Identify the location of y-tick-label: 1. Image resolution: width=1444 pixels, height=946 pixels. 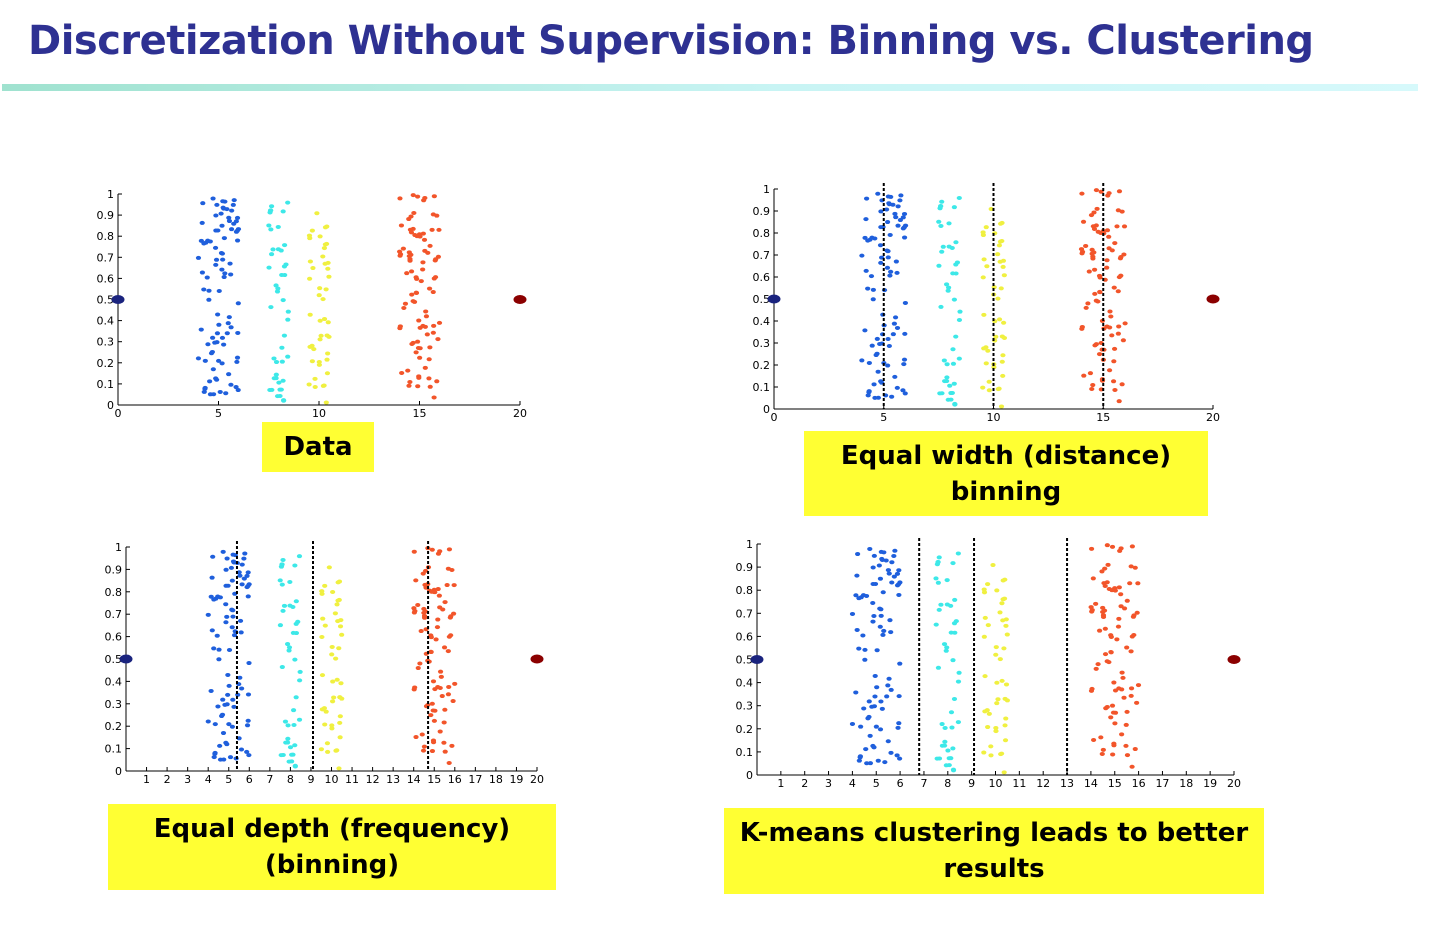
(118, 547).